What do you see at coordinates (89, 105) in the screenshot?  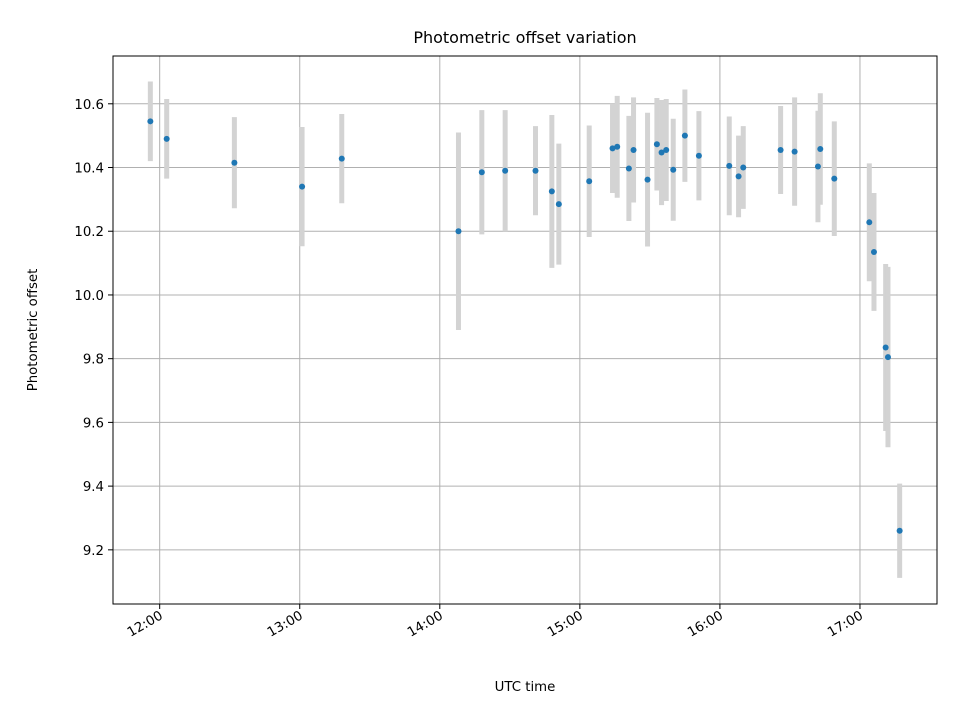 I see `y-tick-label: 10.6` at bounding box center [89, 105].